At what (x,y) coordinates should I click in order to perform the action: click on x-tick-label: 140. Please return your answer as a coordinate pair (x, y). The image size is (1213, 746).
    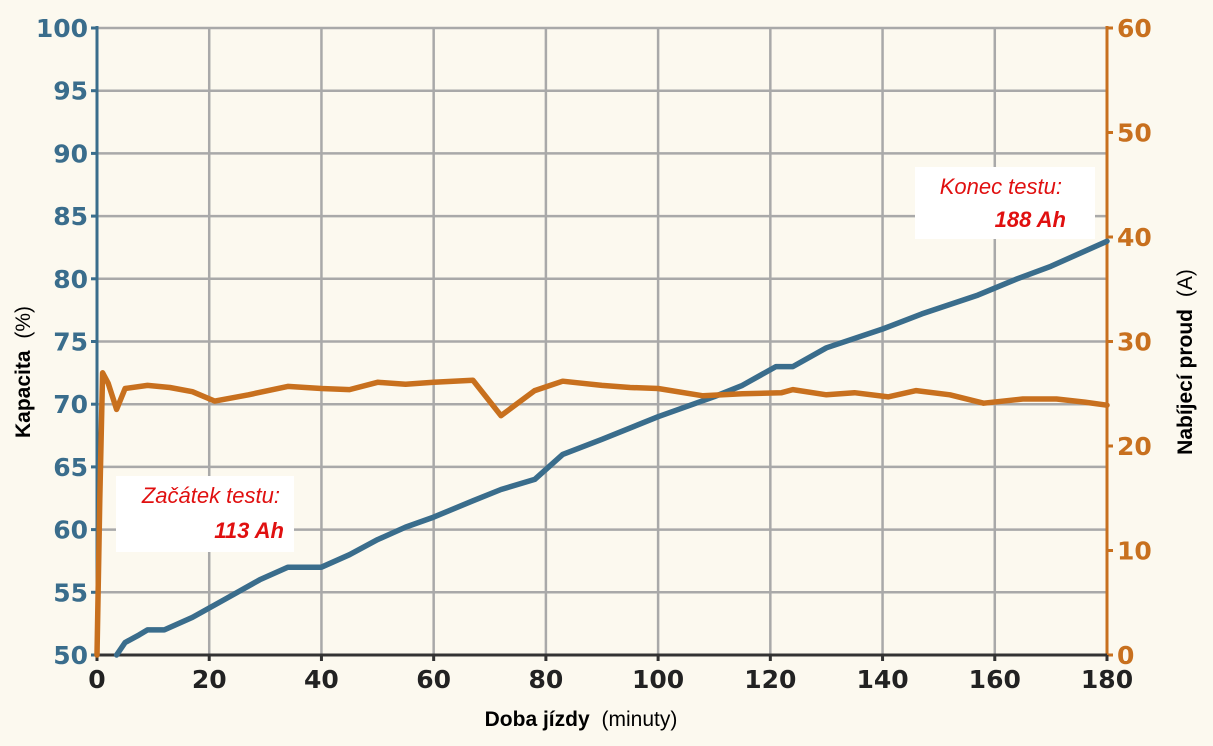
    Looking at the image, I should click on (882, 679).